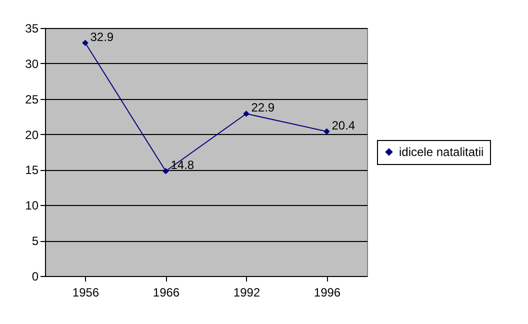 This screenshot has height=324, width=528. Describe the element at coordinates (32, 205) in the screenshot. I see `y-tick-label: 10` at that location.